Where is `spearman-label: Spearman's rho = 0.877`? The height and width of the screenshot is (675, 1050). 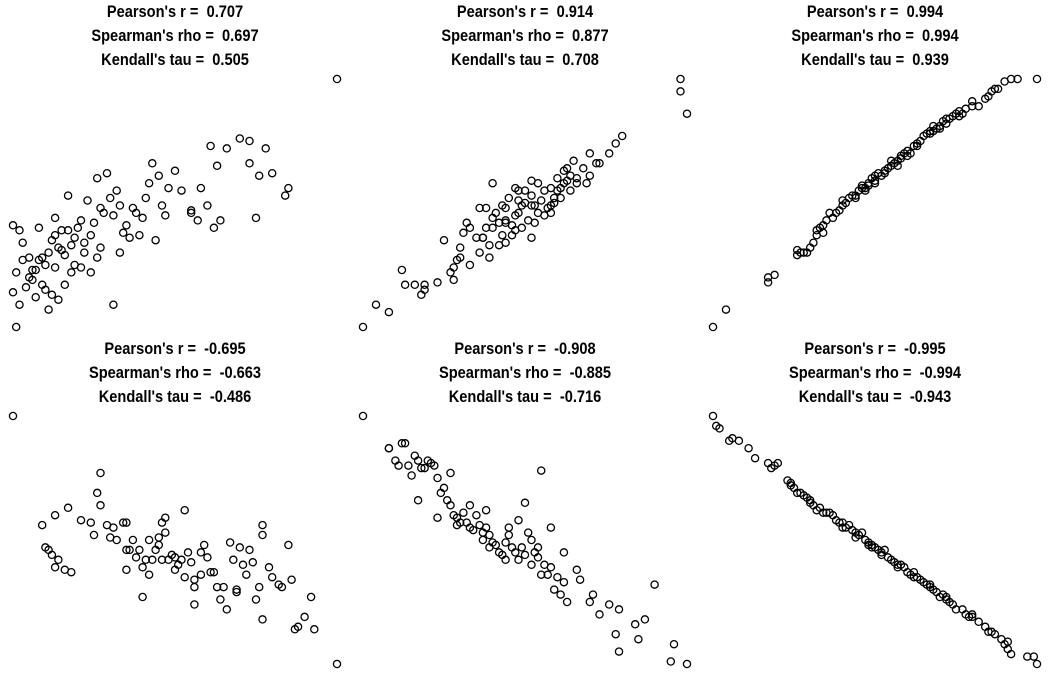
spearman-label: Spearman's rho = 0.877 is located at coordinates (525, 35).